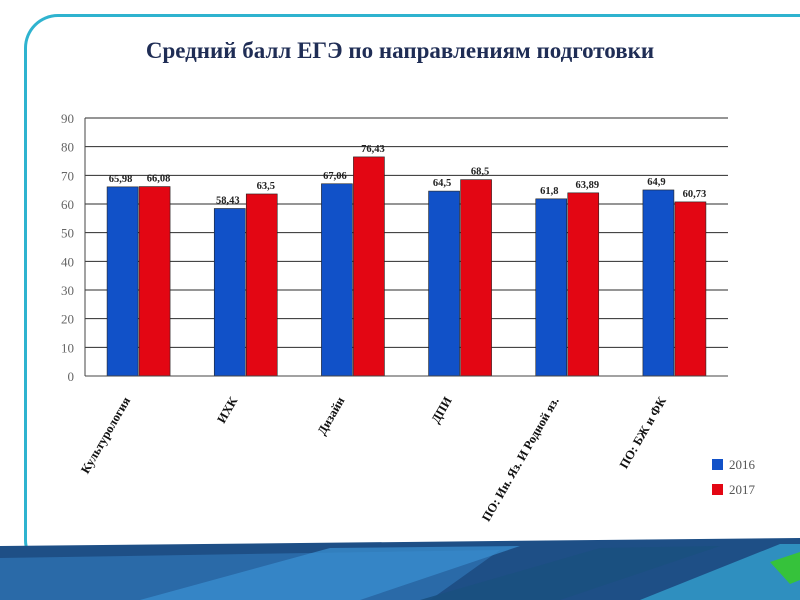 This screenshot has width=800, height=600. I want to click on data-label-2017-5: 60,73, so click(695, 194).